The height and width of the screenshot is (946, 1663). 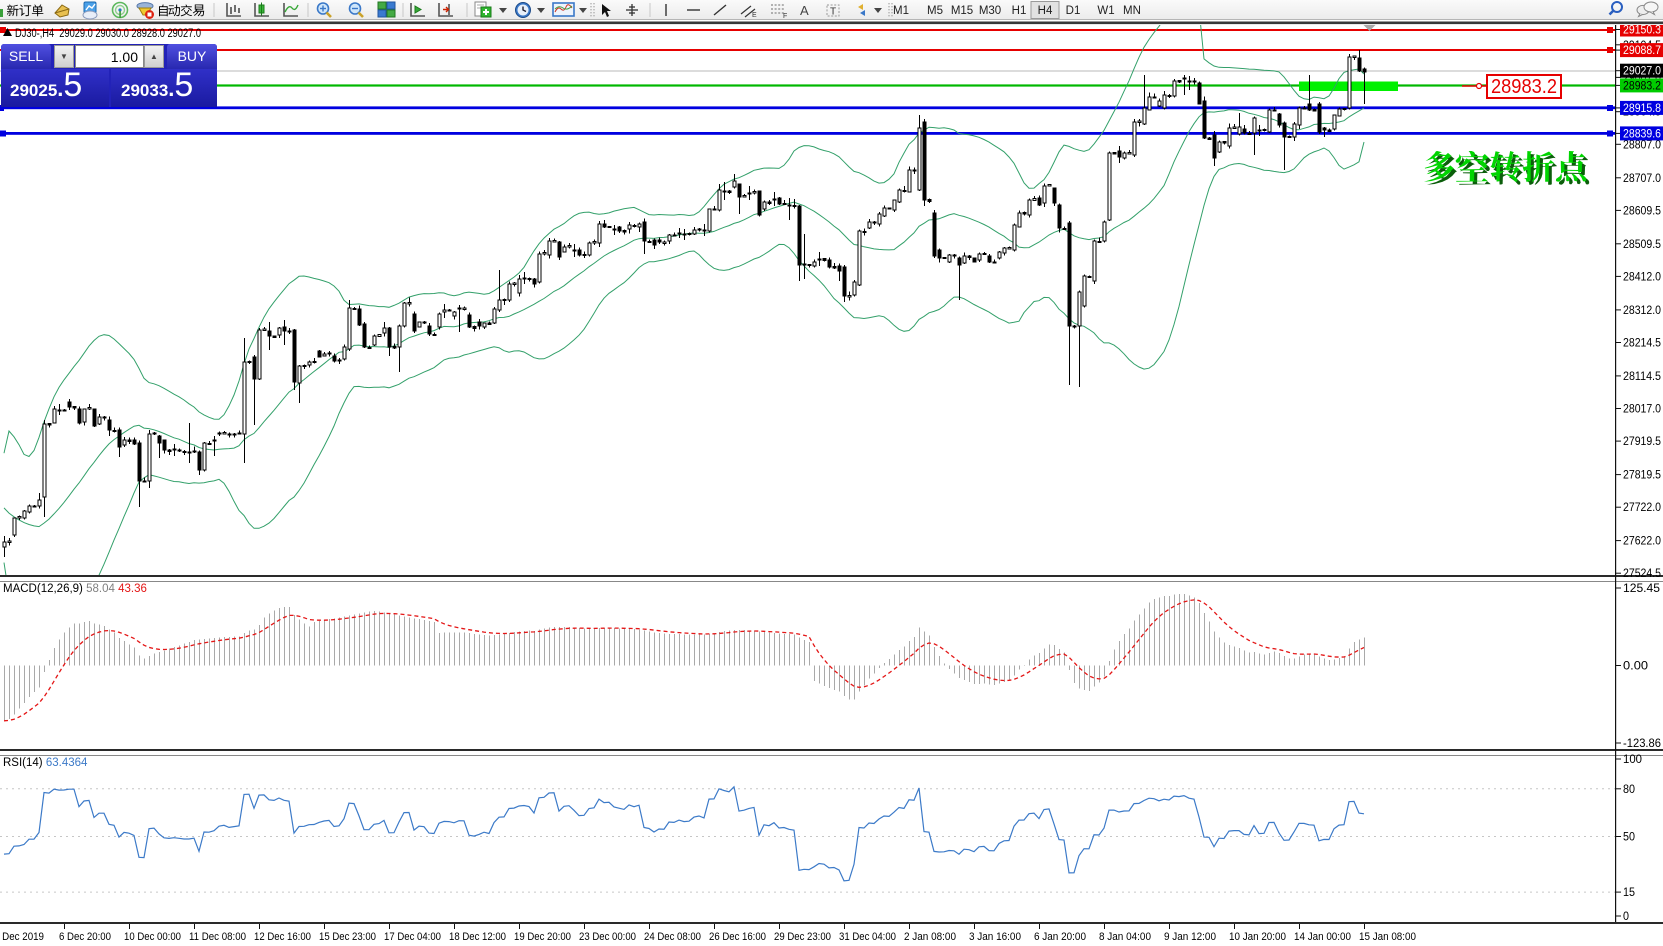 What do you see at coordinates (962, 11) in the screenshot?
I see `svg-text: M15` at bounding box center [962, 11].